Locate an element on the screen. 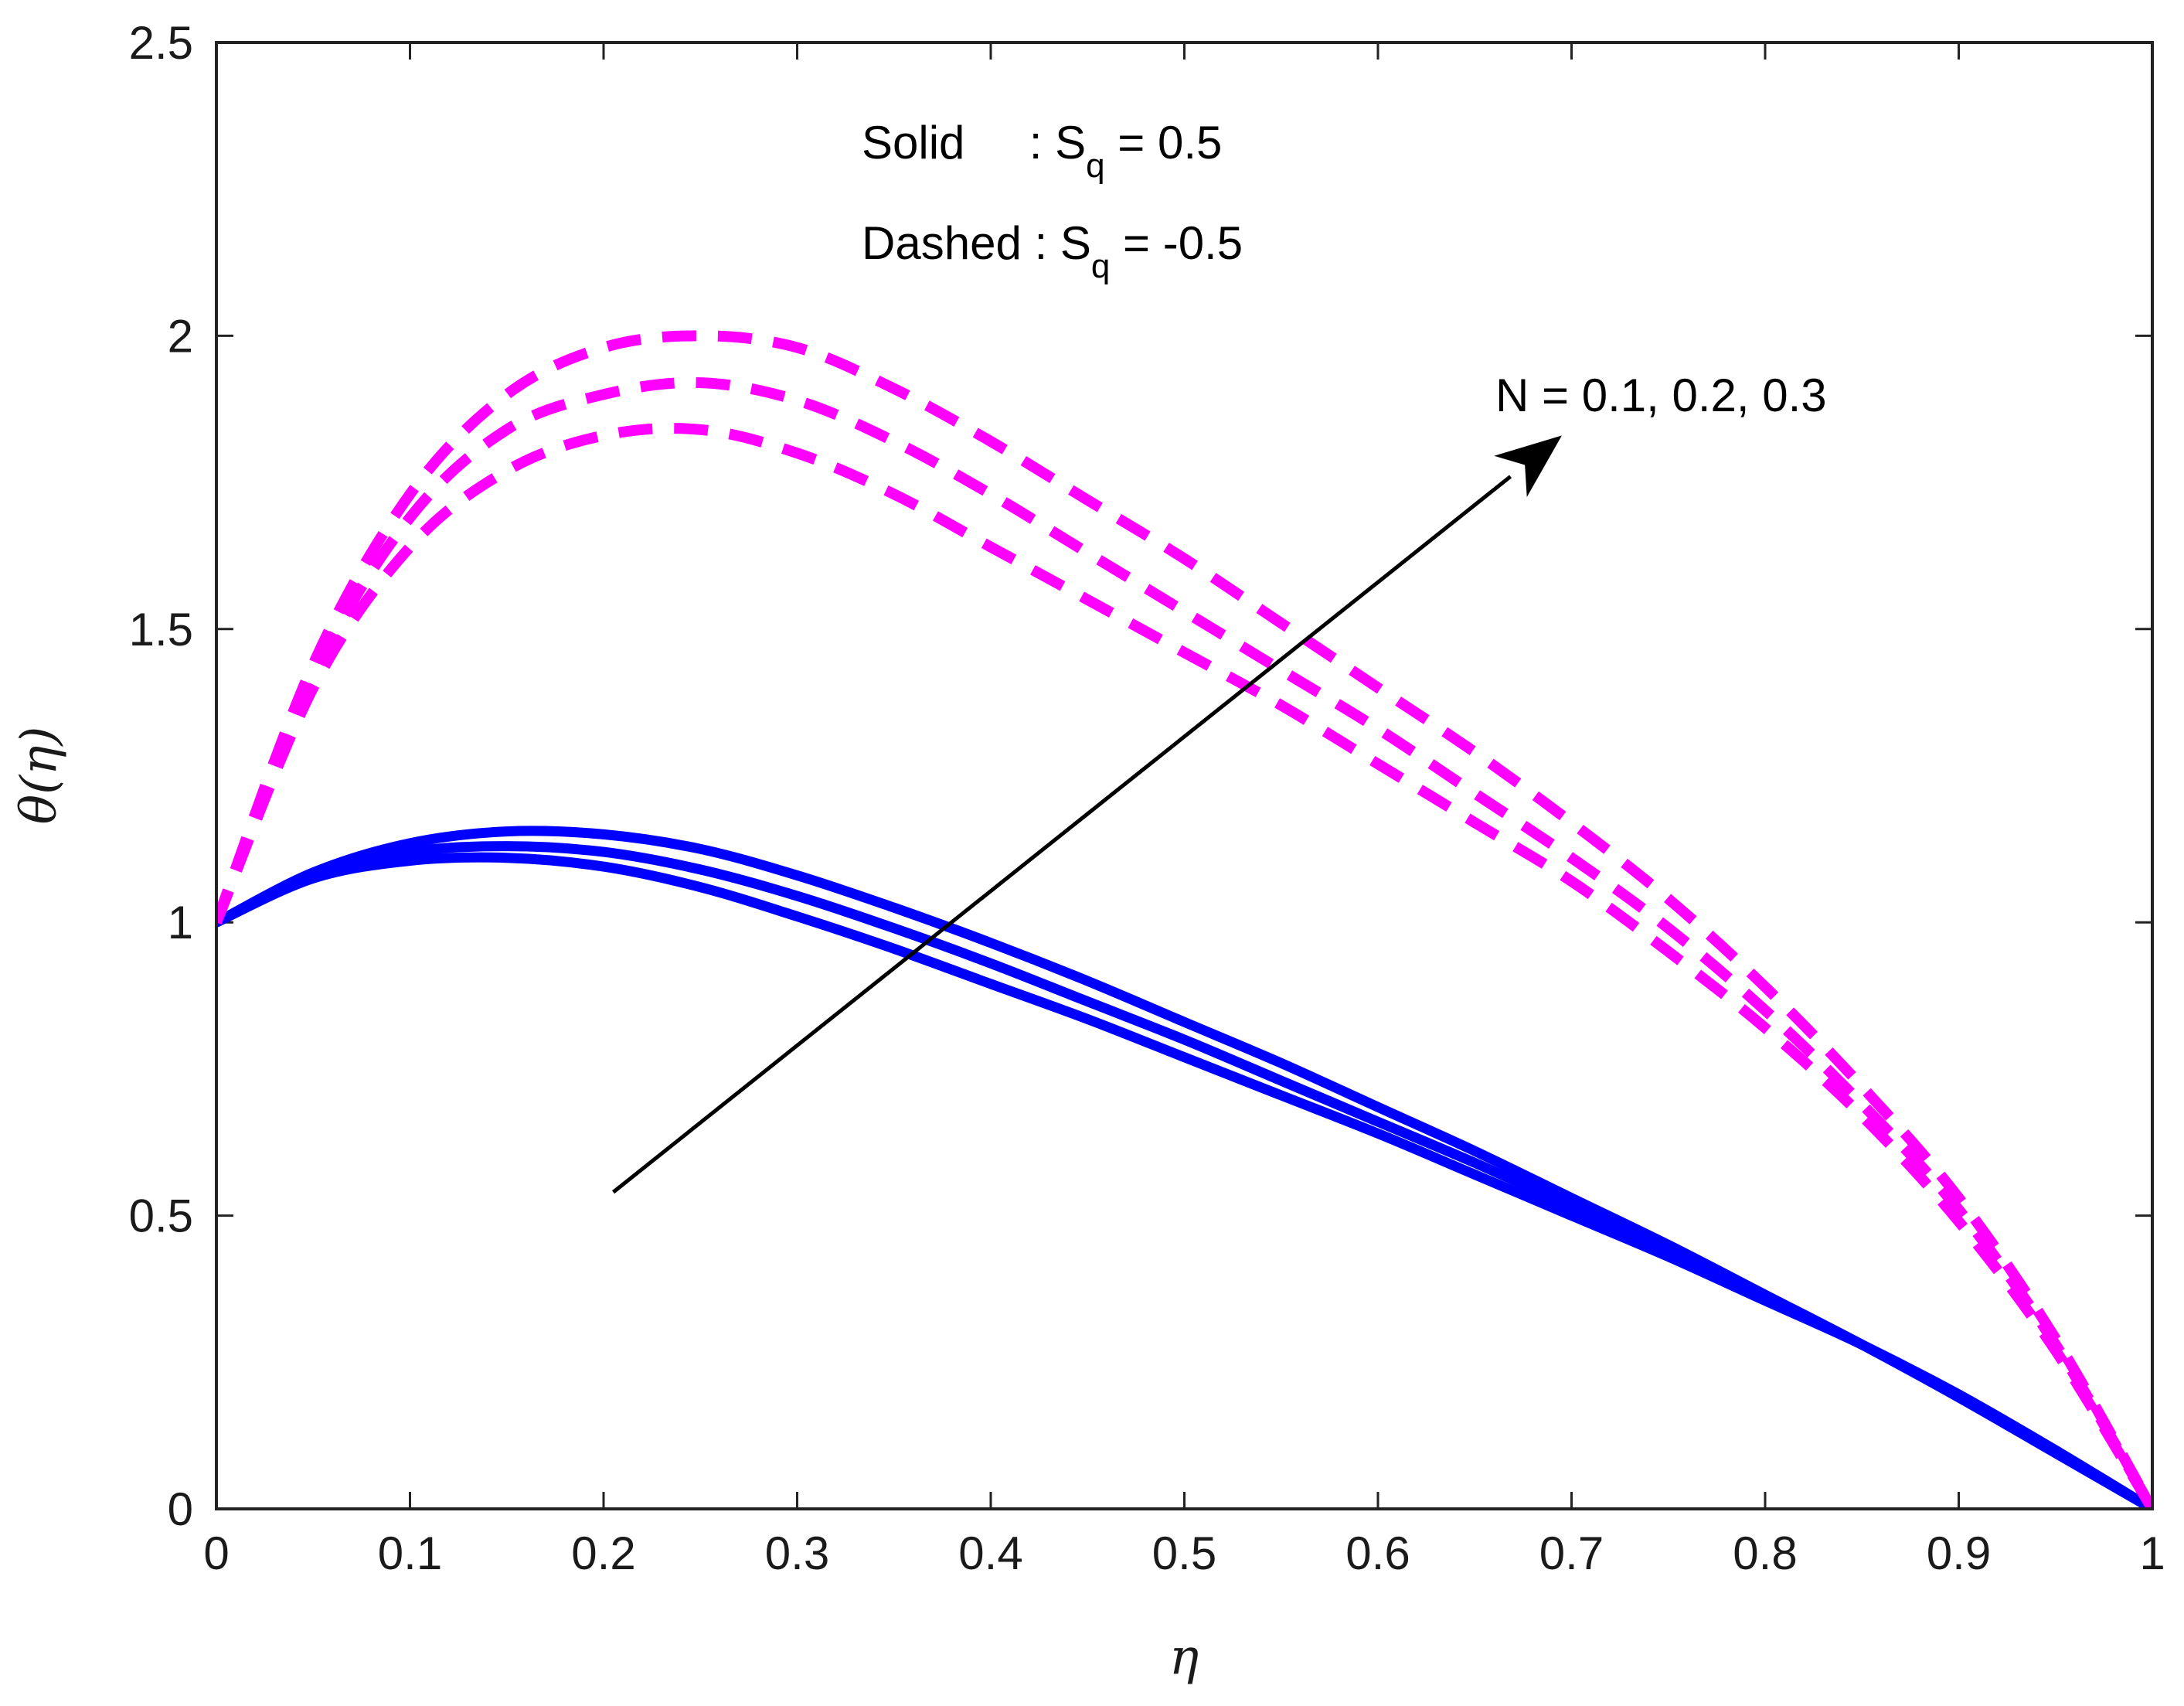  x-tick-label: 0.4 is located at coordinates (990, 1553).